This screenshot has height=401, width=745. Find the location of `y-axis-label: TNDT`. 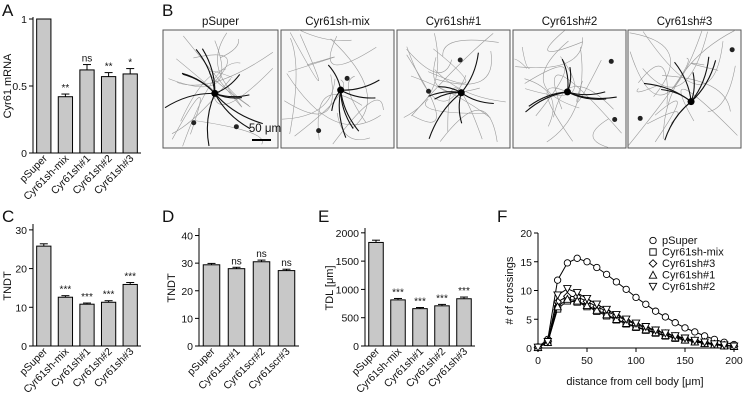

y-axis-label: TNDT is located at coordinates (172, 288).